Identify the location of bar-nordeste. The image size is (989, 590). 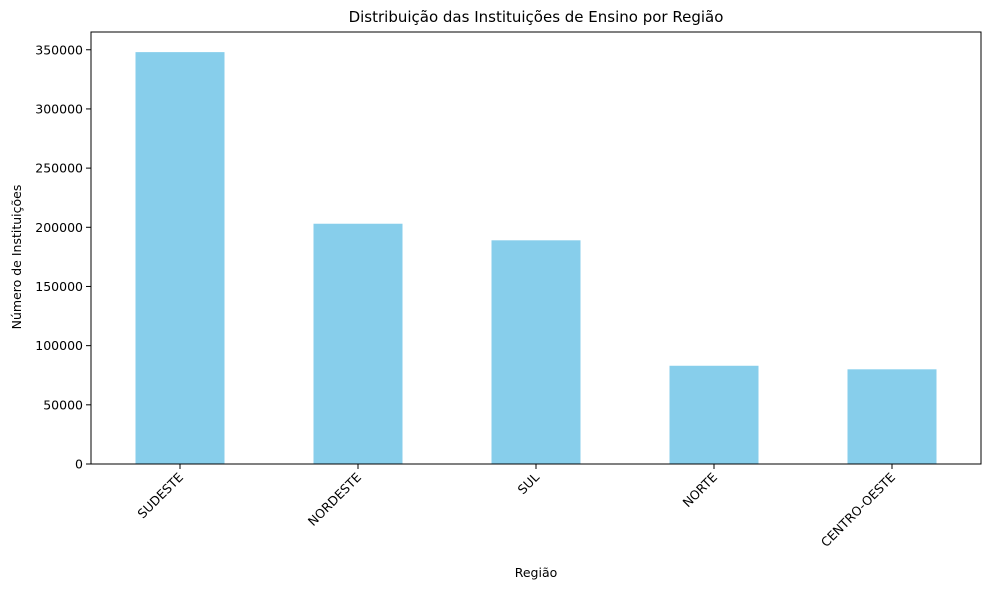
(358, 343).